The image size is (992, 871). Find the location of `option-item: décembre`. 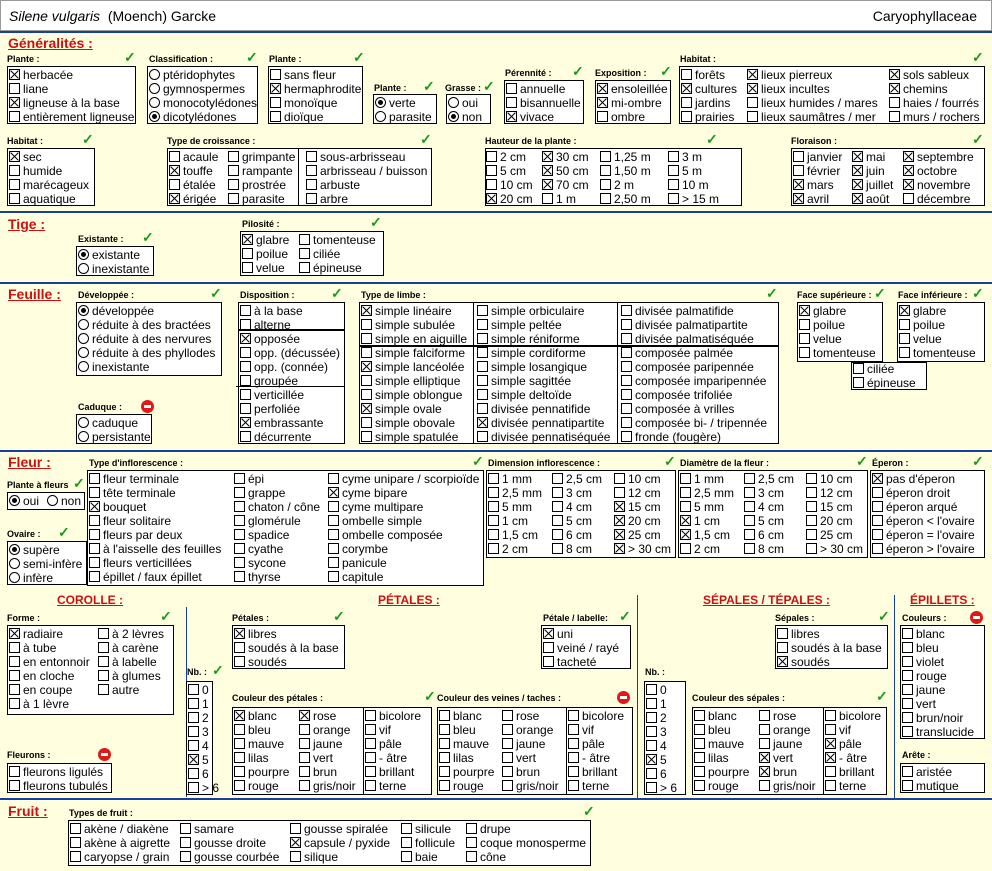

option-item: décembre is located at coordinates (936, 199).